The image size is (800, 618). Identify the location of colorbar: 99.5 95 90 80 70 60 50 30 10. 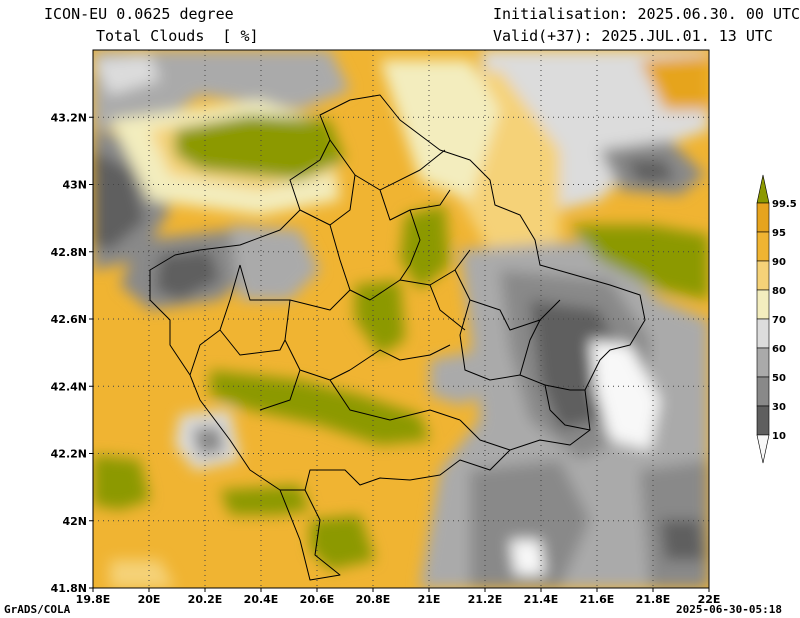
(776, 319).